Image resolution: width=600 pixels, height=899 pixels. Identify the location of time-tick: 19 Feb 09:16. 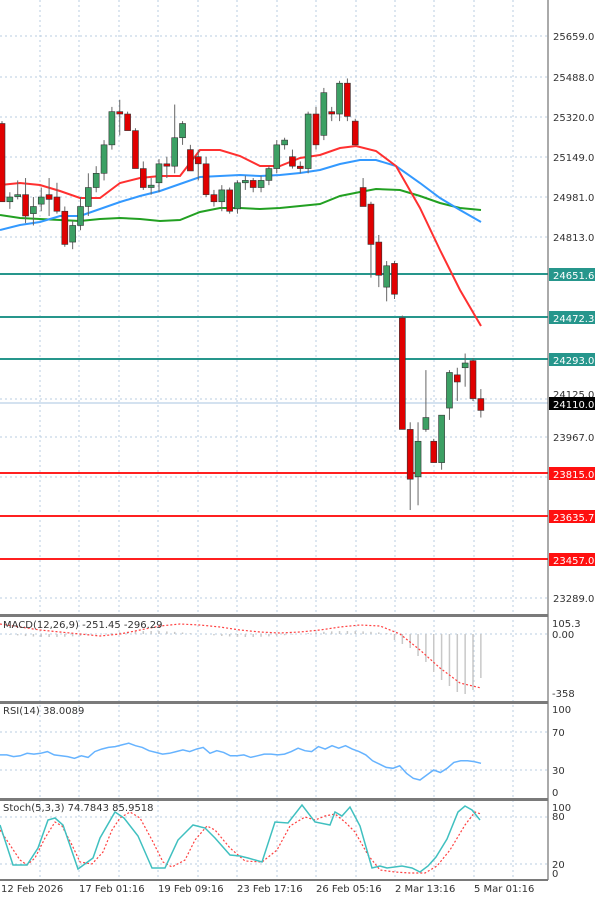
(191, 889).